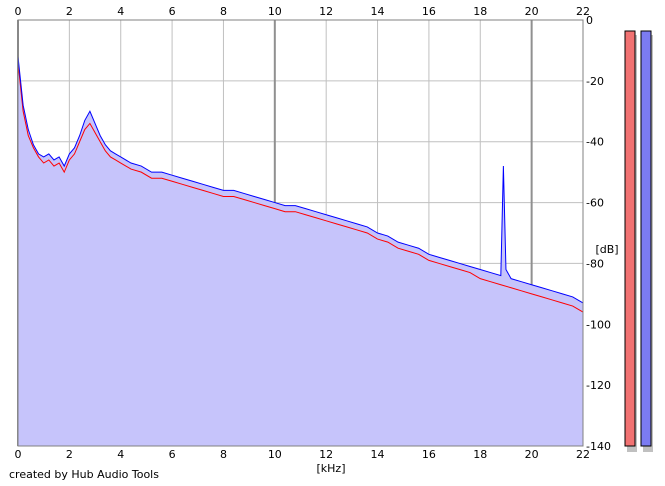 The width and height of the screenshot is (665, 486). Describe the element at coordinates (595, 203) in the screenshot. I see `y-tick-label: -60` at that location.